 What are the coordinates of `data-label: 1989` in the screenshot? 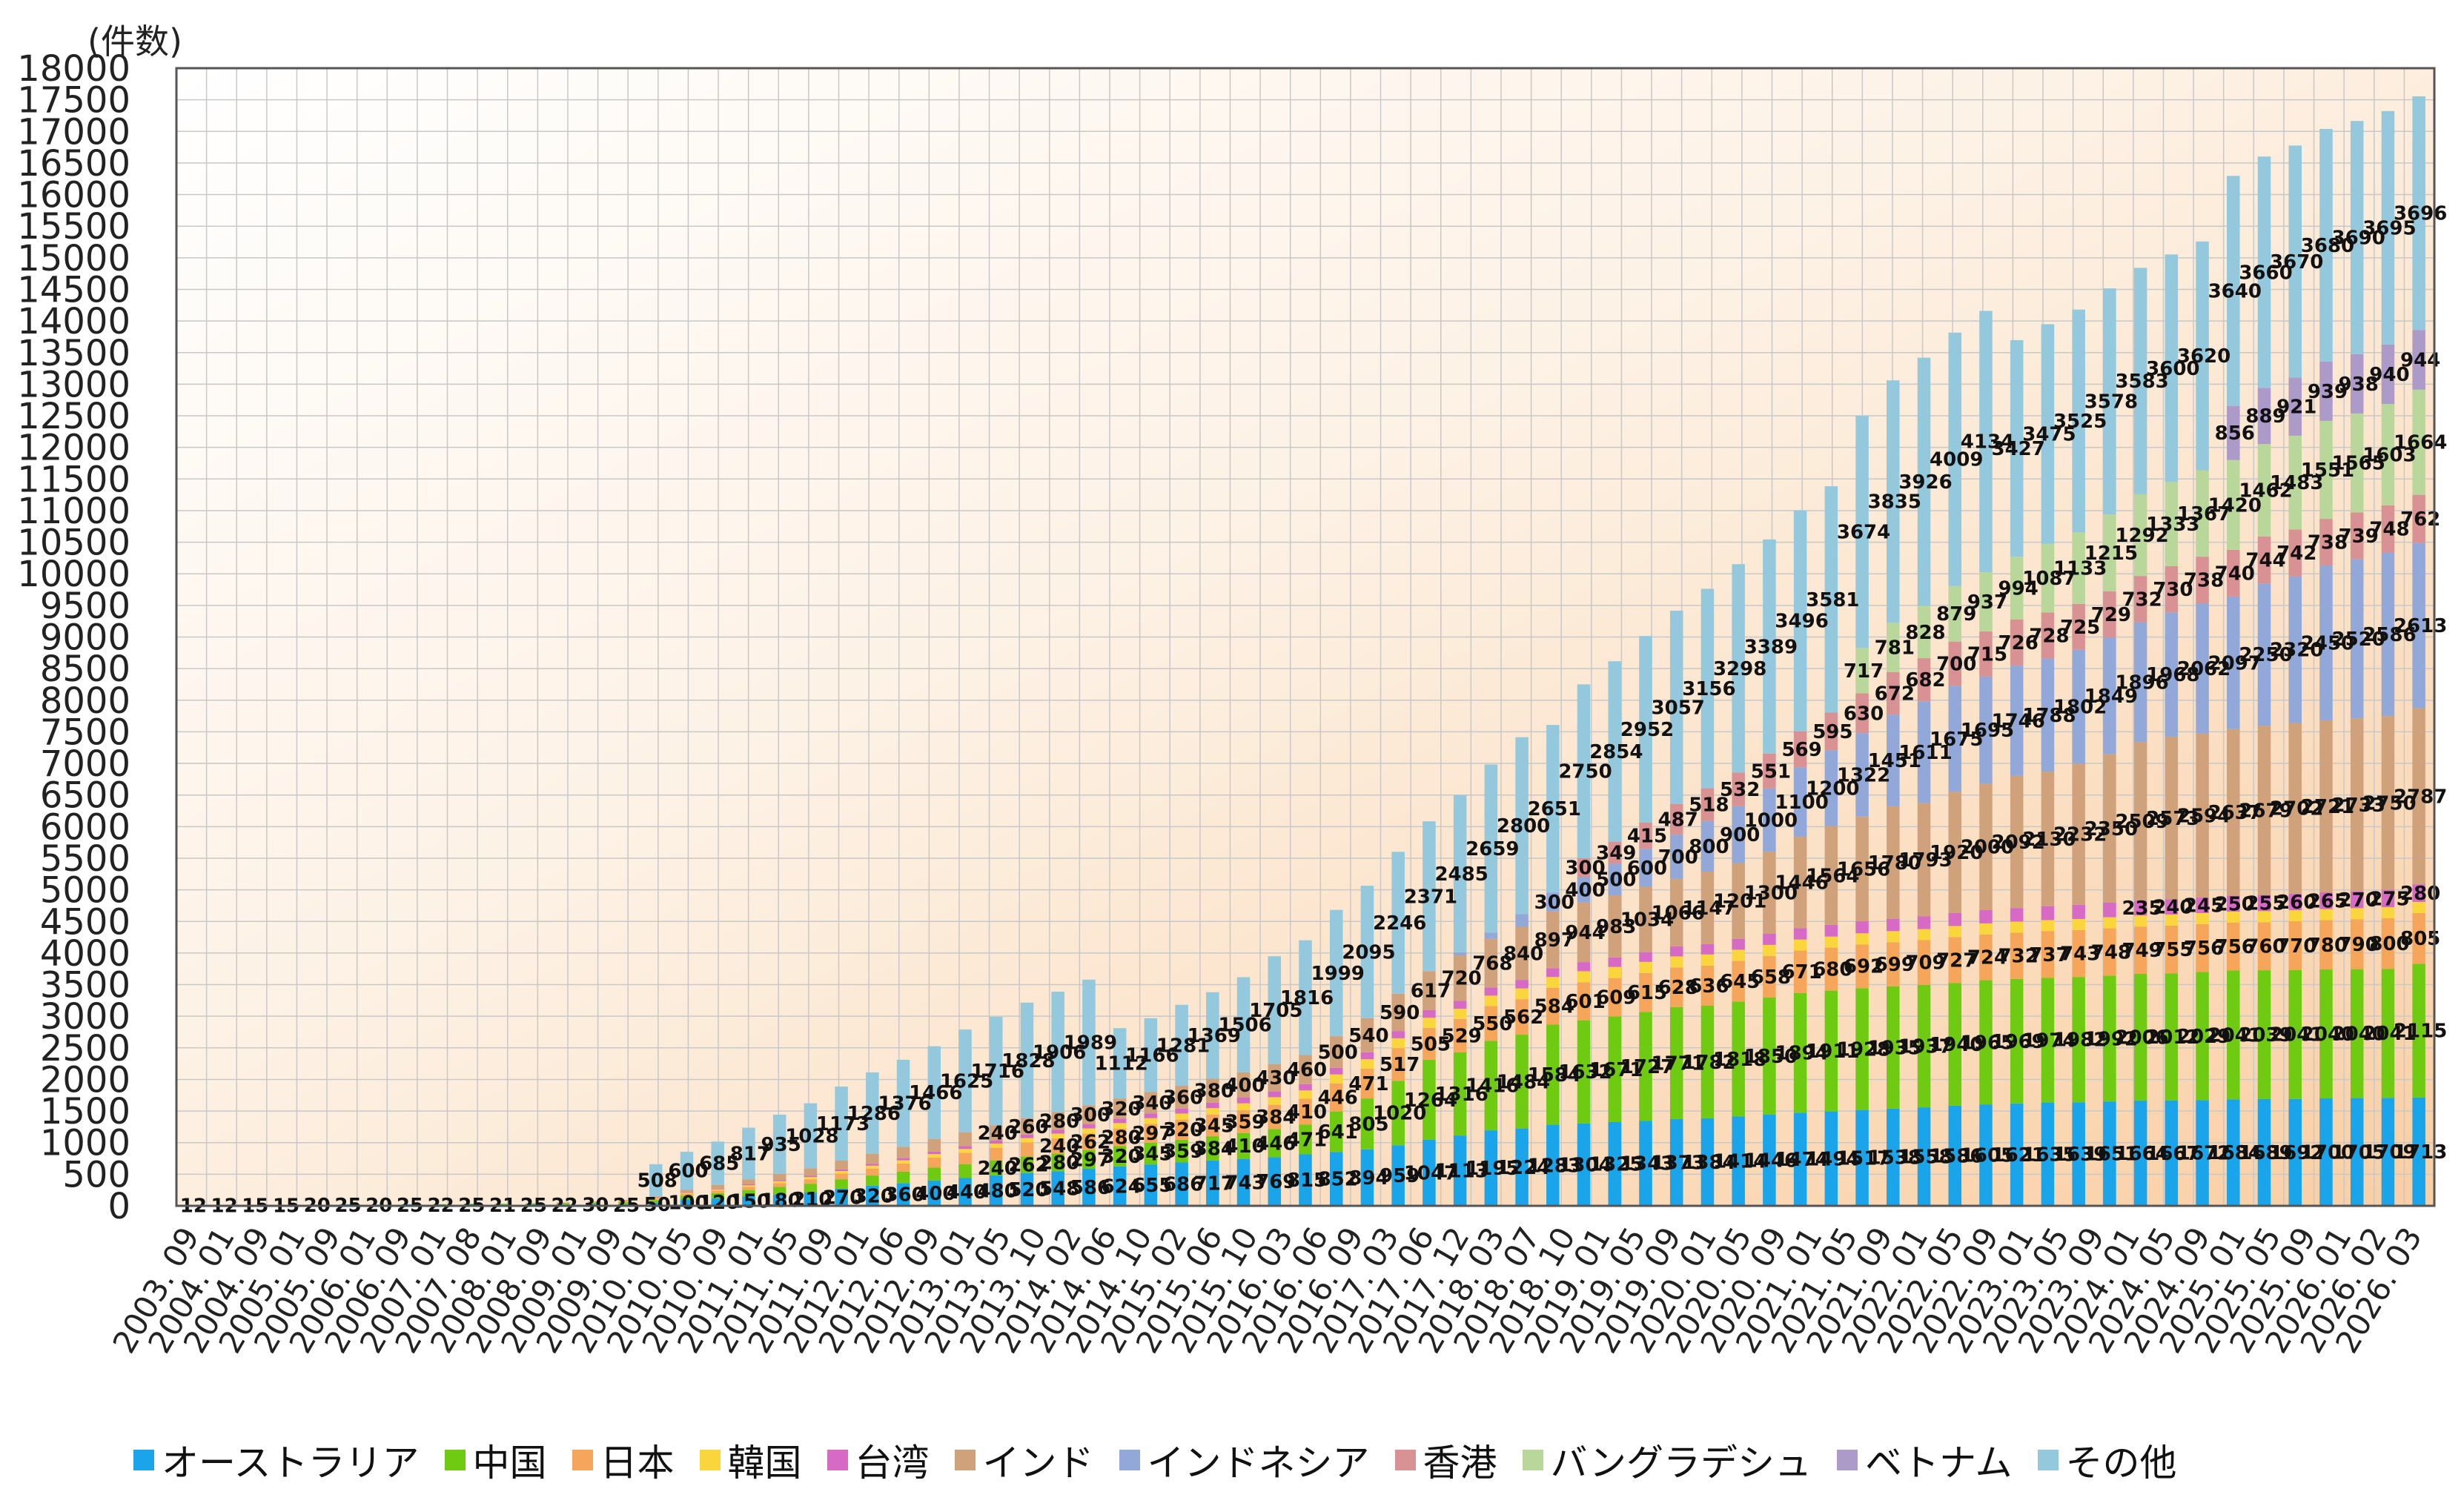 It's located at (1090, 1043).